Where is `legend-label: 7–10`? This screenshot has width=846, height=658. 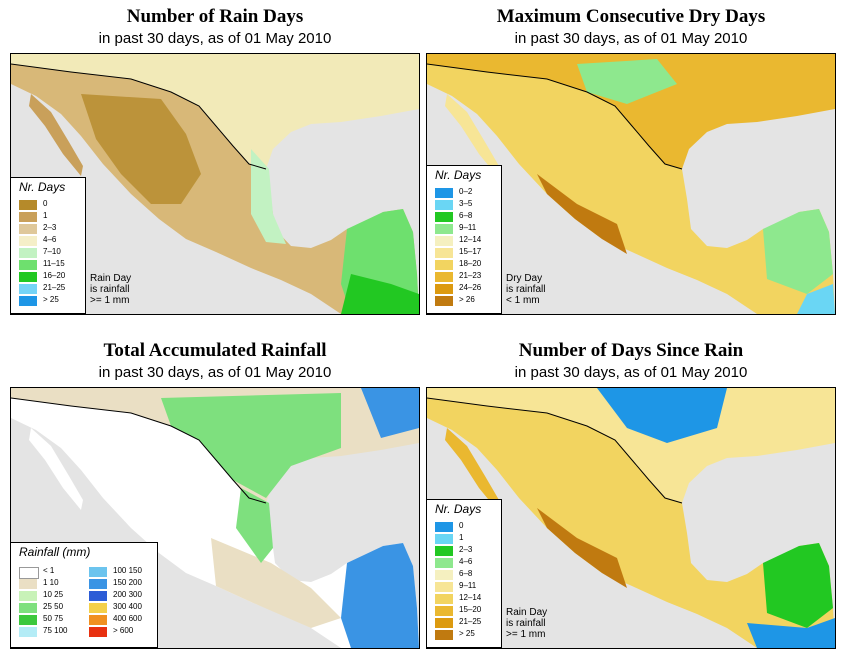
legend-label: 7–10 is located at coordinates (52, 251).